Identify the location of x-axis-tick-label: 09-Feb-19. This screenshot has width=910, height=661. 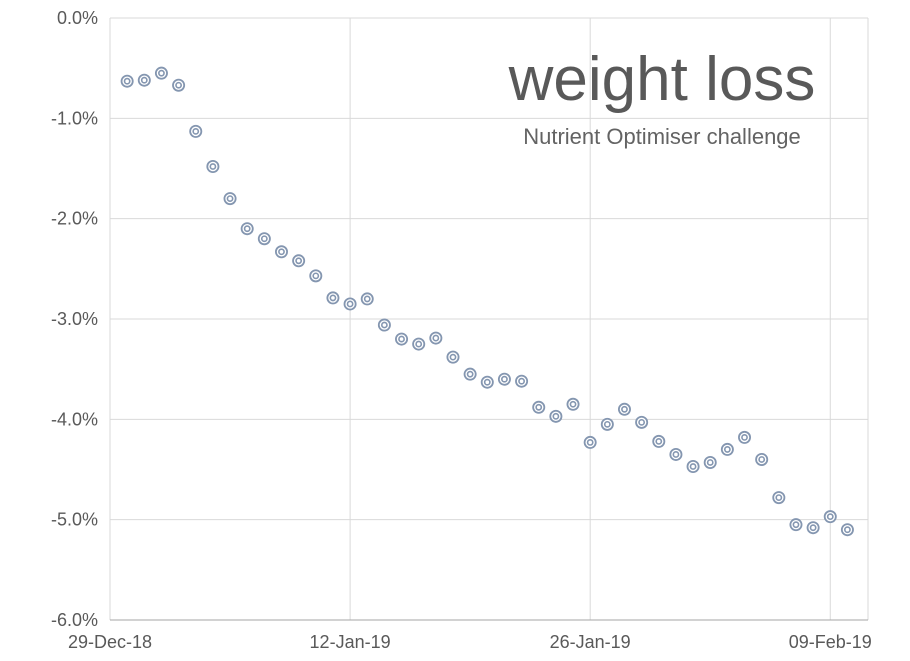
(830, 642).